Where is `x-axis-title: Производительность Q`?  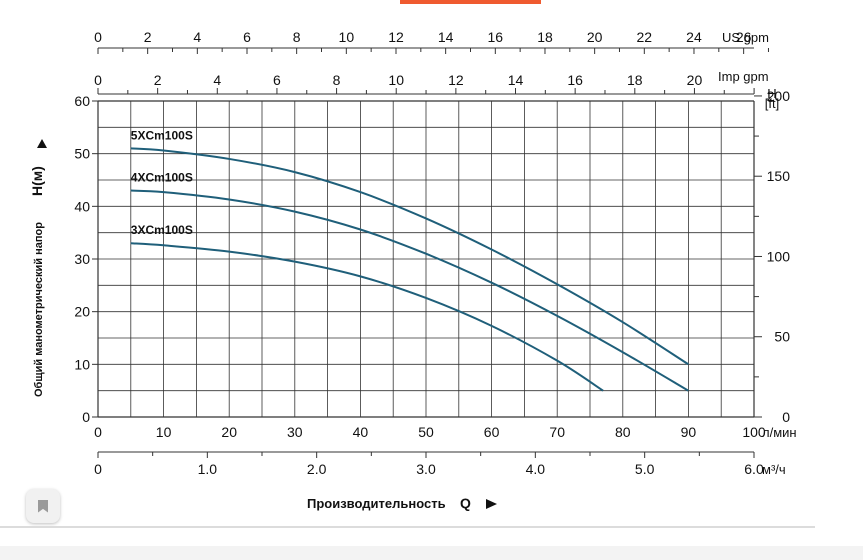
x-axis-title: Производительность Q is located at coordinates (402, 503).